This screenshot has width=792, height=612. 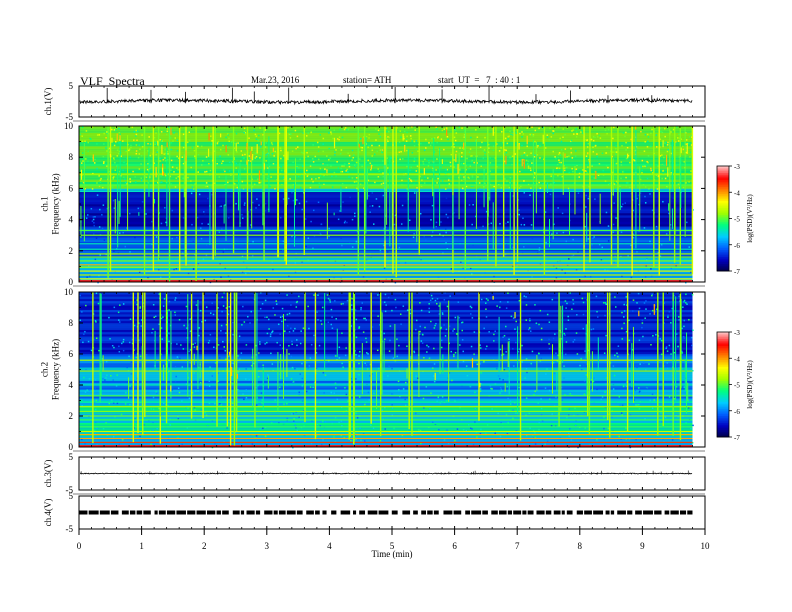 What do you see at coordinates (71, 416) in the screenshot?
I see `y-tick-label: 2` at bounding box center [71, 416].